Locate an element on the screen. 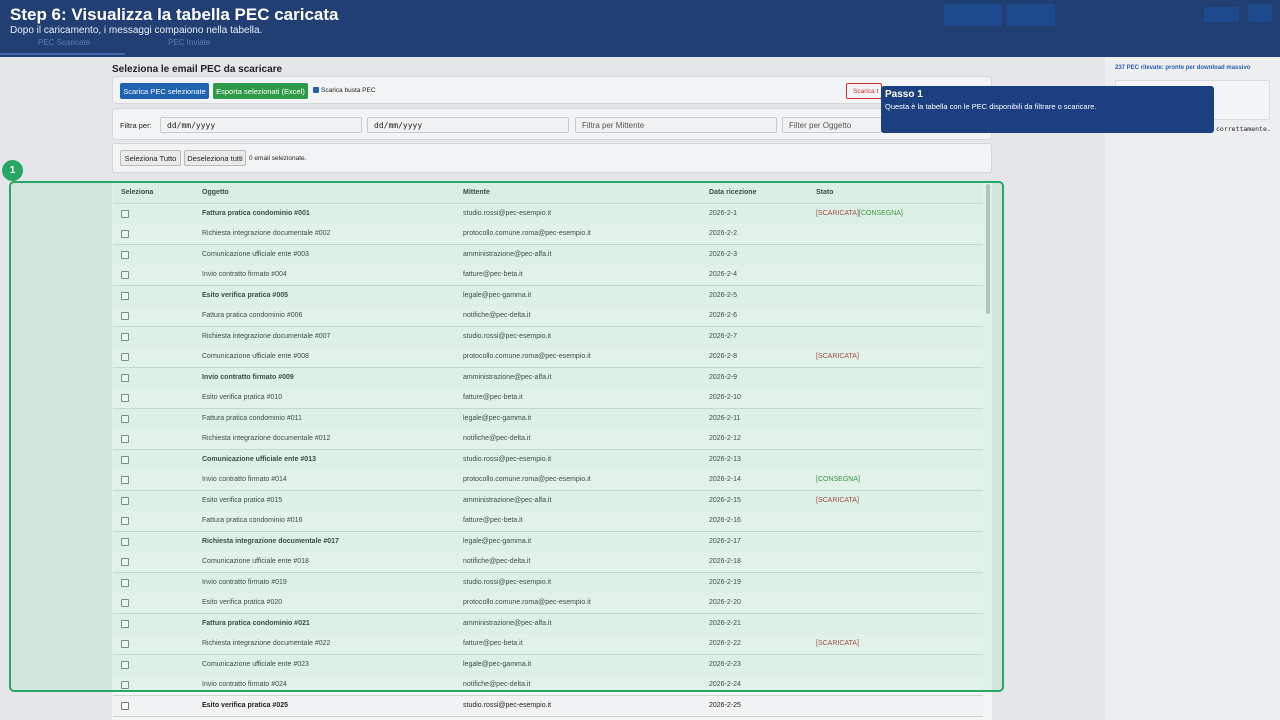 This screenshot has width=1280, height=720. column-header: Stato is located at coordinates (825, 192).